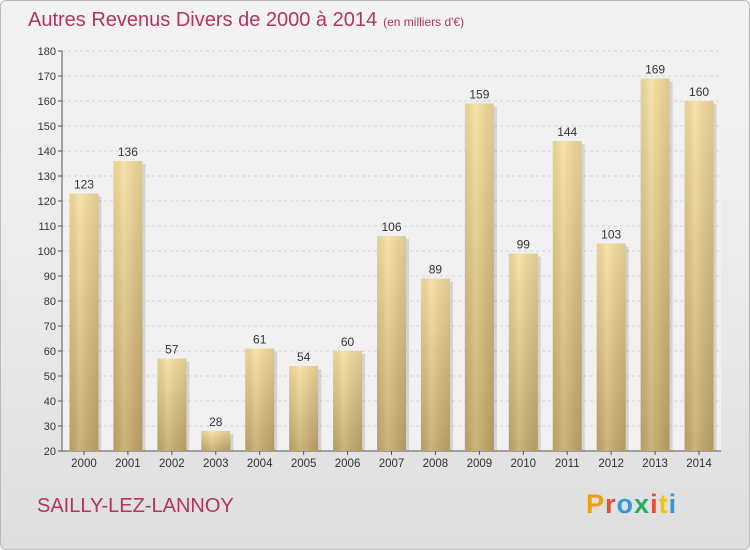 The image size is (750, 550). What do you see at coordinates (47, 202) in the screenshot?
I see `y-tick-label: 120` at bounding box center [47, 202].